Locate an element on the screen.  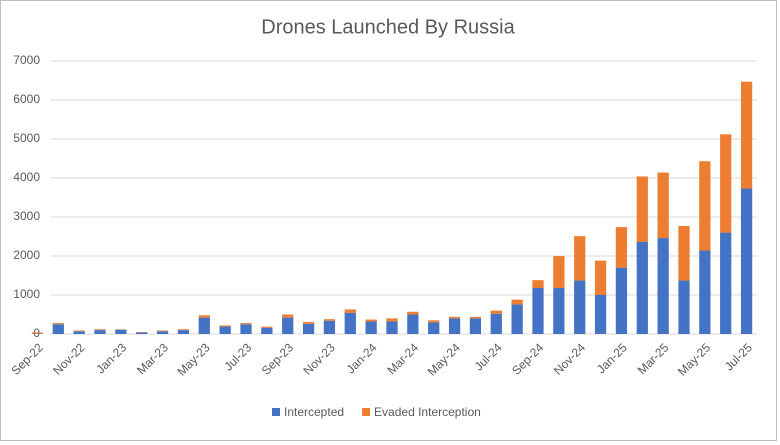
y-tick-label: 3000 is located at coordinates (26, 216).